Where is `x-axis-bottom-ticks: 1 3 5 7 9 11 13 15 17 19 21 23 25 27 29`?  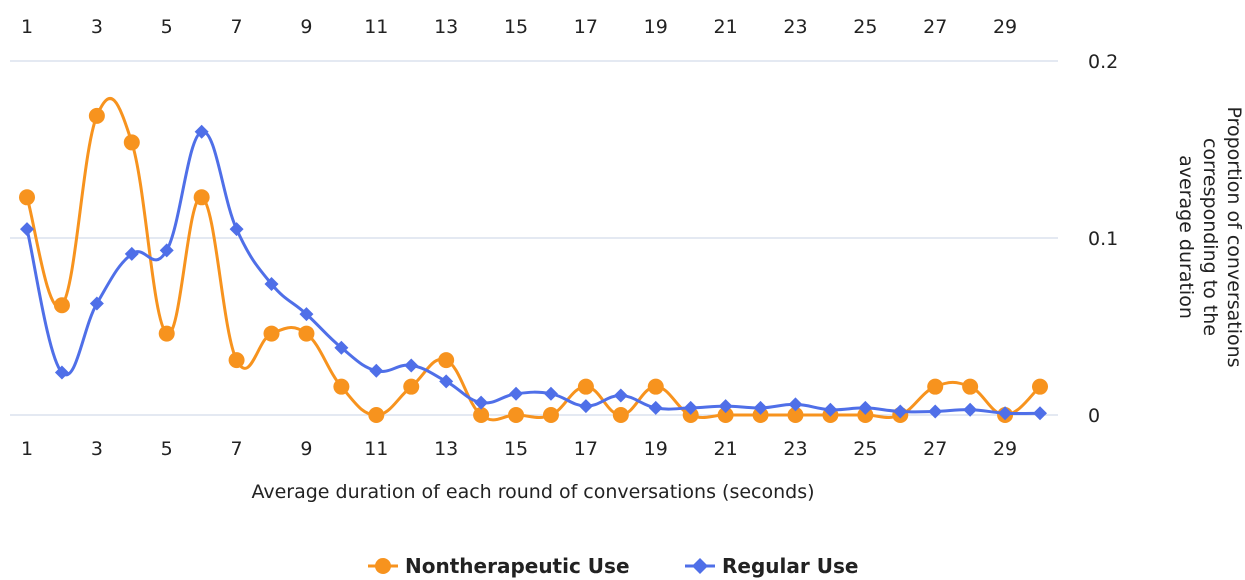
x-axis-bottom-ticks: 1 3 5 7 9 11 13 15 17 19 21 23 25 27 29 is located at coordinates (519, 449).